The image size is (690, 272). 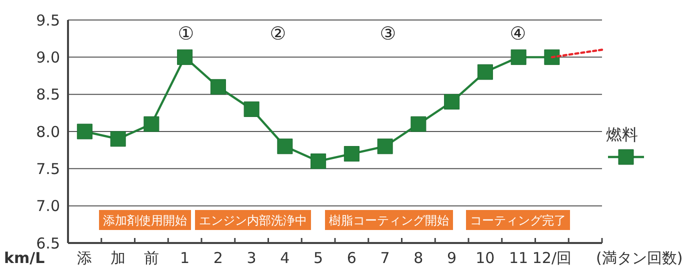 What do you see at coordinates (388, 33) in the screenshot?
I see `annotation: ③` at bounding box center [388, 33].